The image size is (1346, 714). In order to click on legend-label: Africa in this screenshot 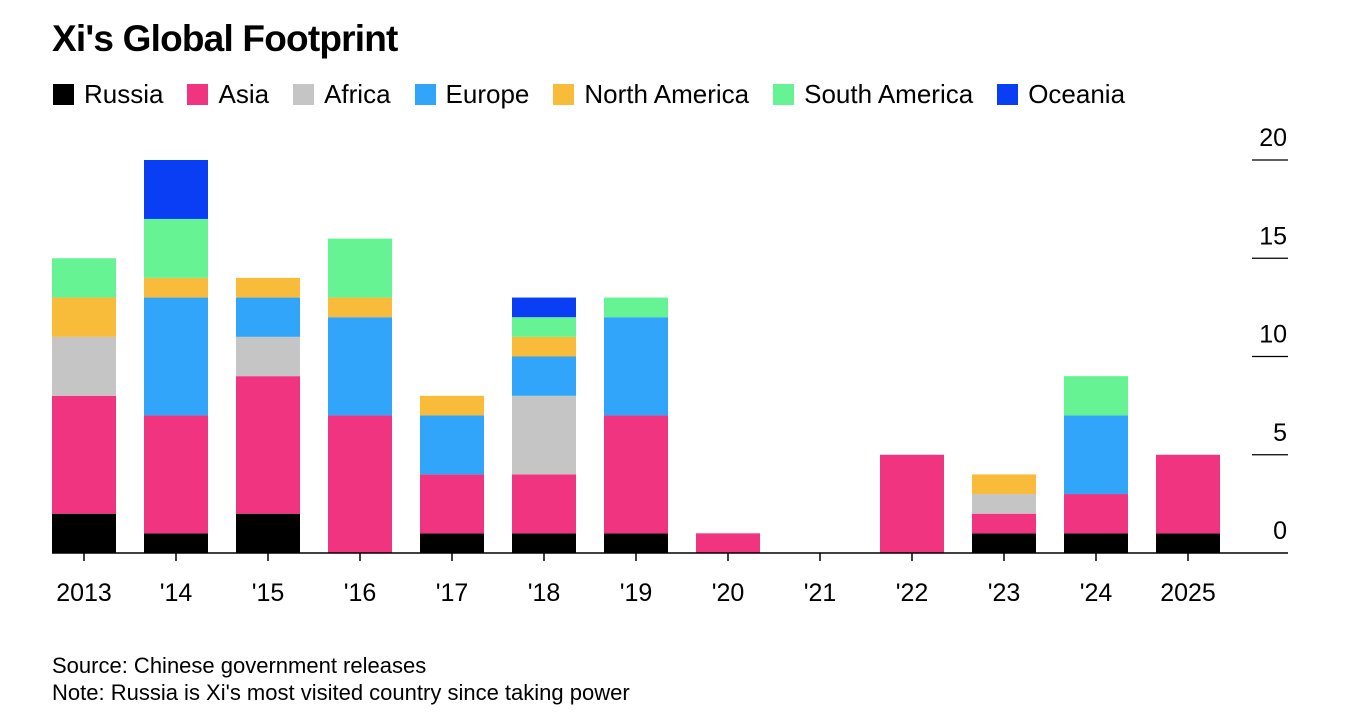, I will do `click(357, 94)`.